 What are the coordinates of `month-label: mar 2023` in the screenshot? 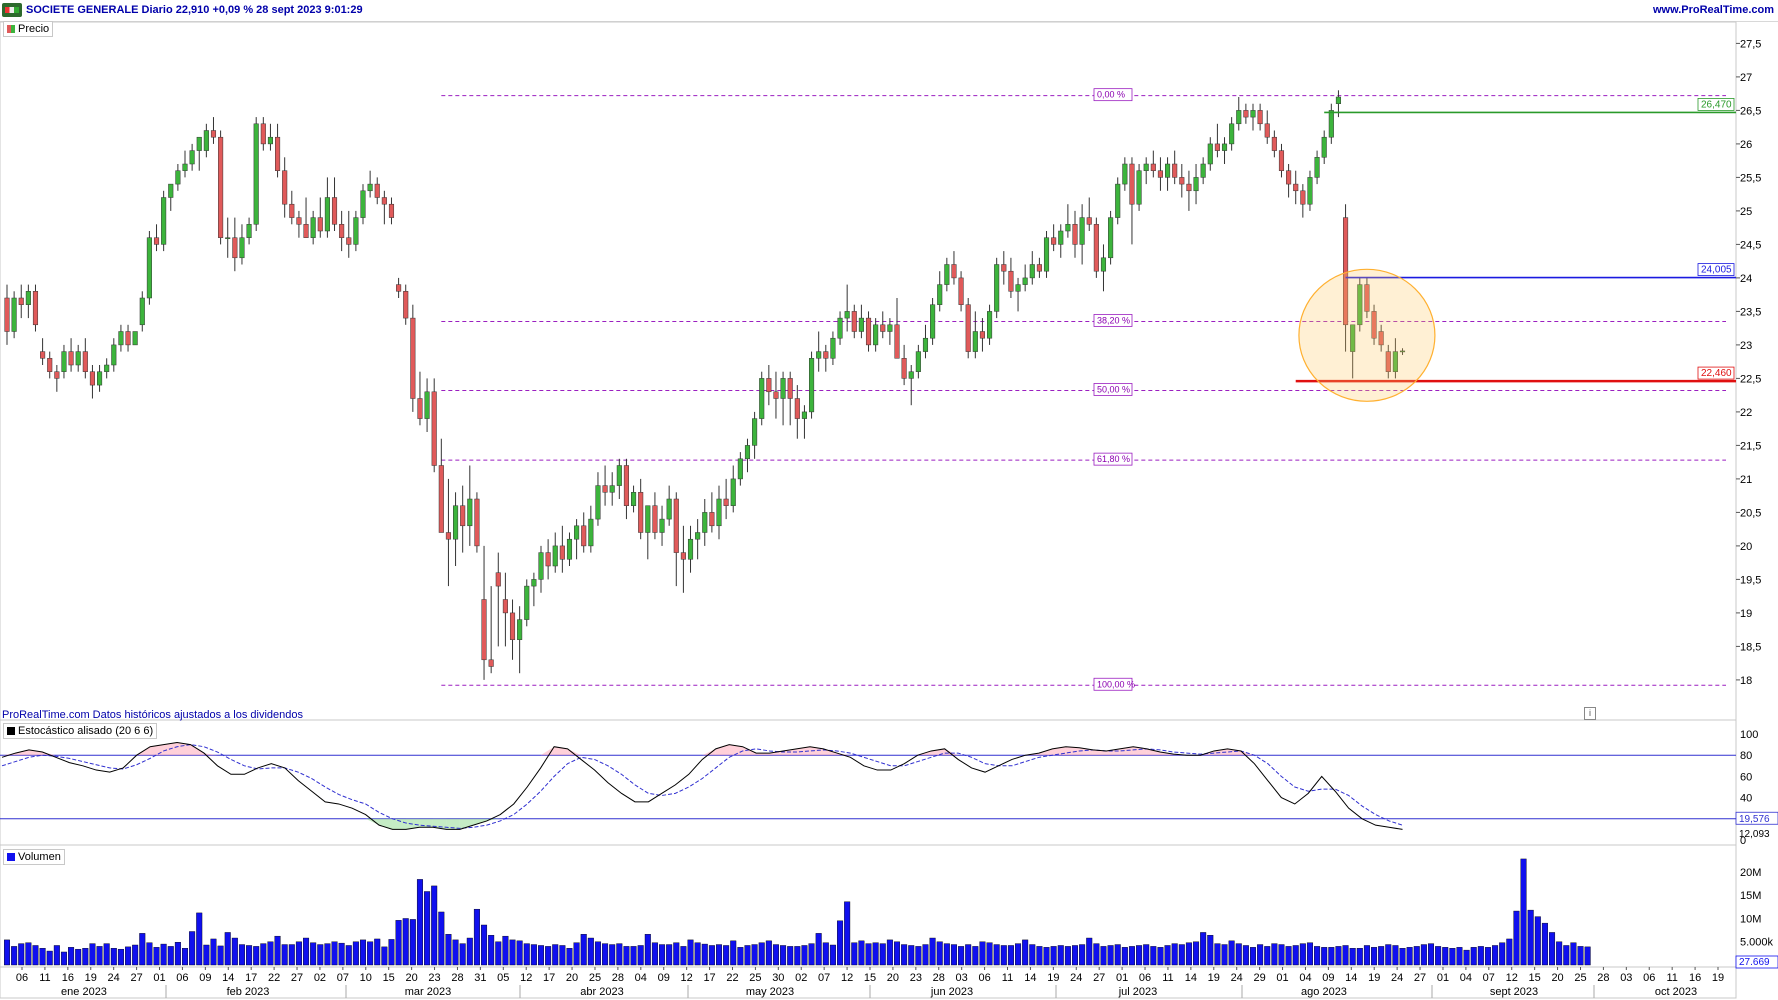 It's located at (428, 992).